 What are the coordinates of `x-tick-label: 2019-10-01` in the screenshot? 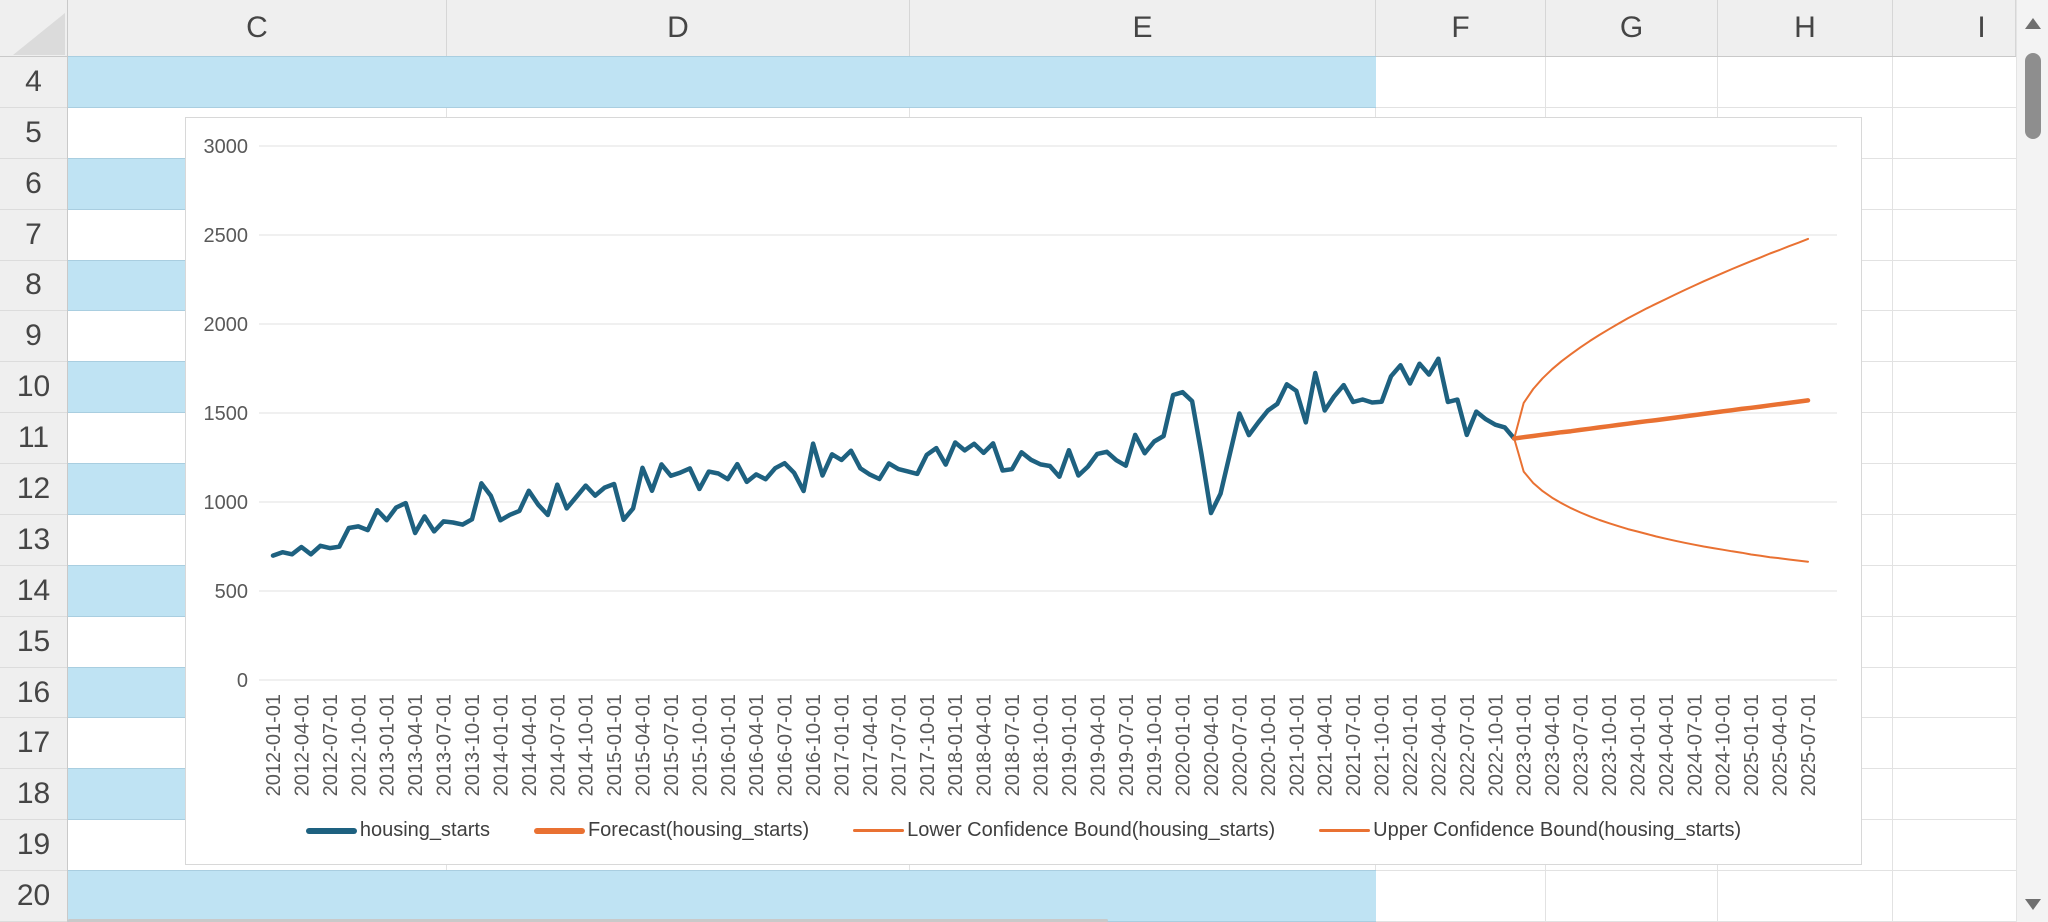 It's located at (1155, 745).